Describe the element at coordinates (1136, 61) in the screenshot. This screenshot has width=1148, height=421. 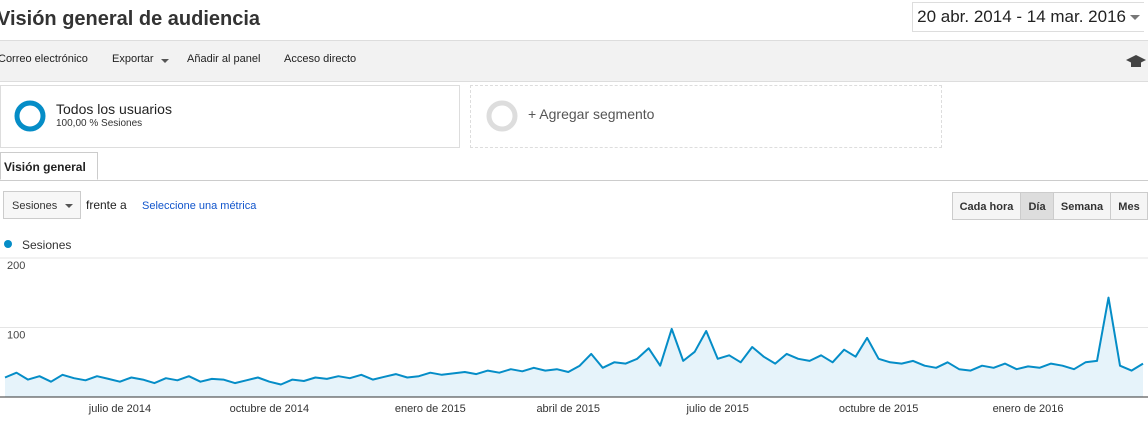
I see `academy-icon` at that location.